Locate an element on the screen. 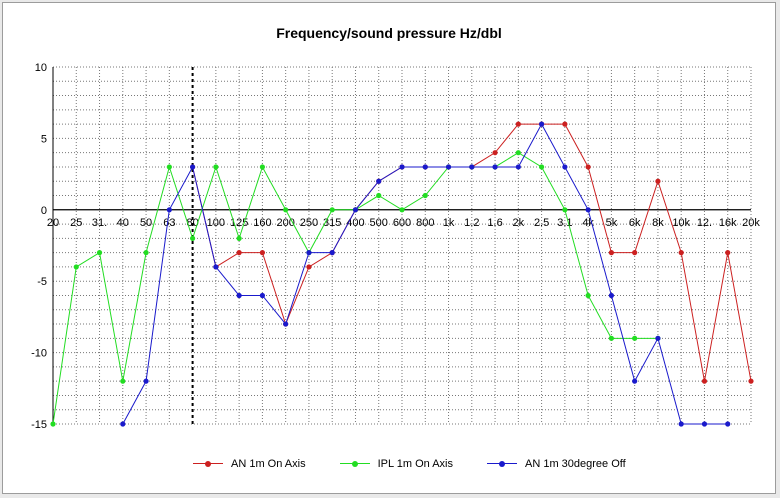 Image resolution: width=780 pixels, height=498 pixels. x-tick-label: 5k is located at coordinates (612, 223).